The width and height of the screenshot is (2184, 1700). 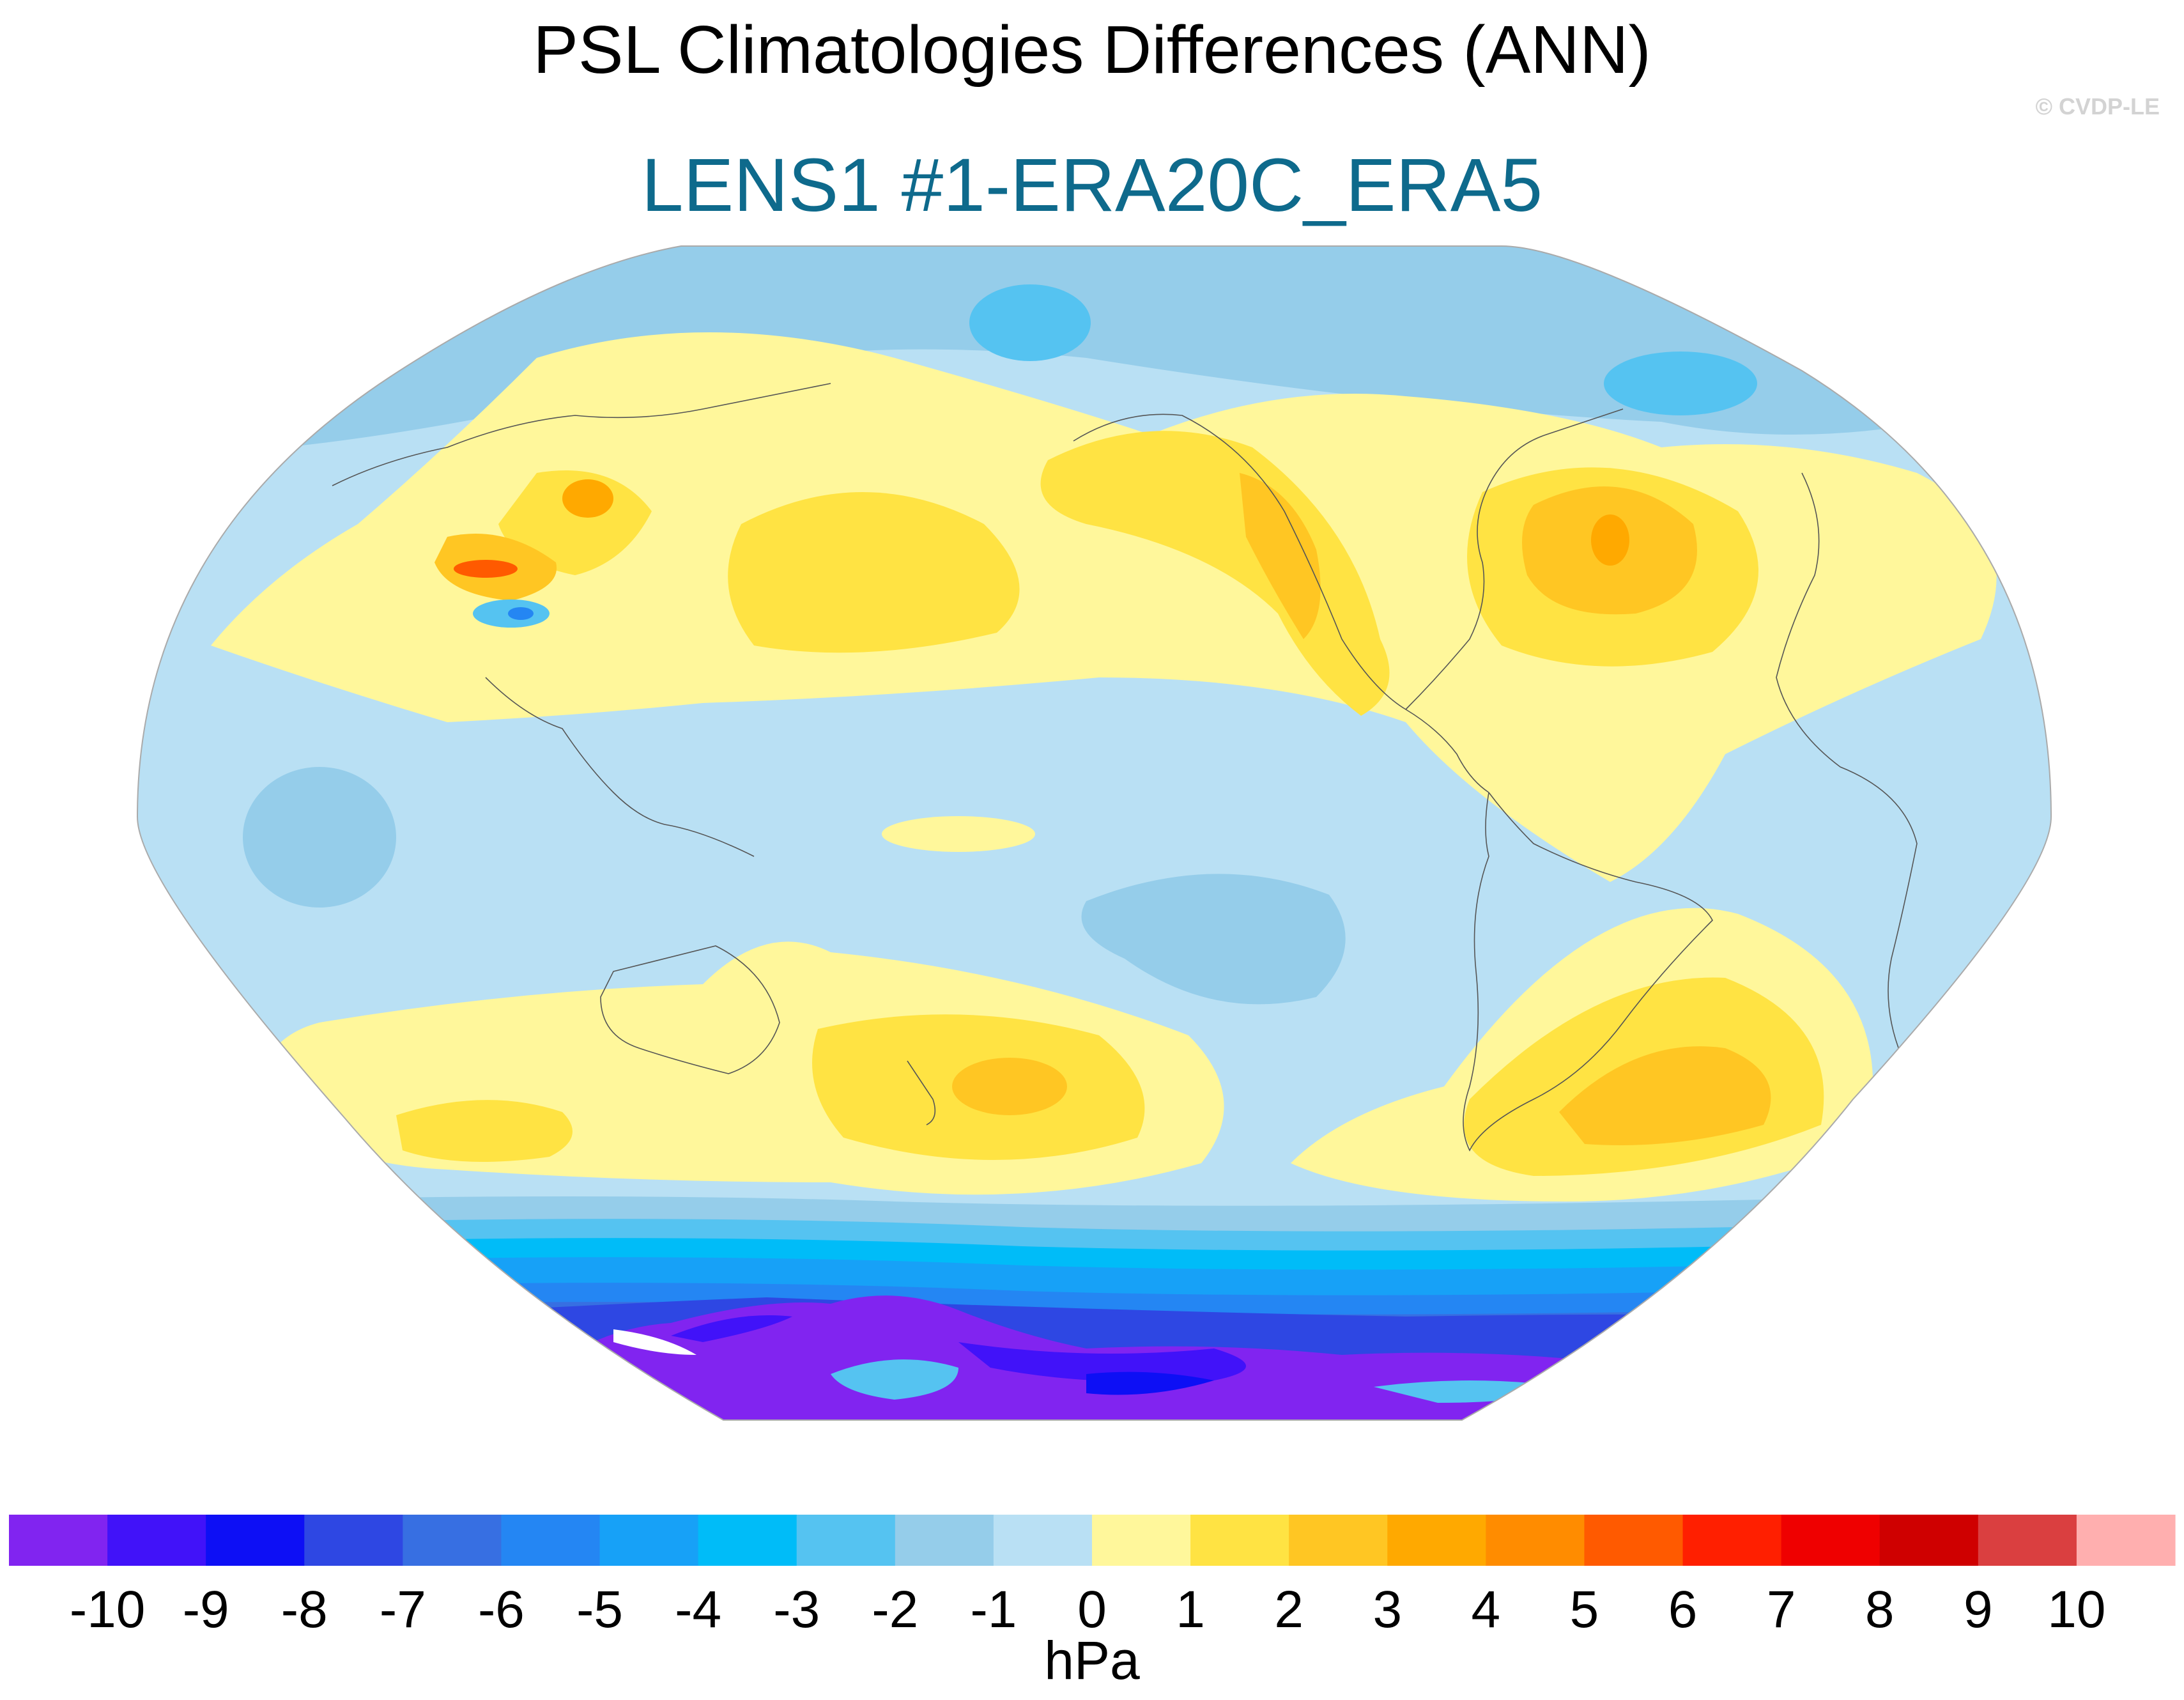 What do you see at coordinates (1866, 783) in the screenshot?
I see `africa-europe-coast` at bounding box center [1866, 783].